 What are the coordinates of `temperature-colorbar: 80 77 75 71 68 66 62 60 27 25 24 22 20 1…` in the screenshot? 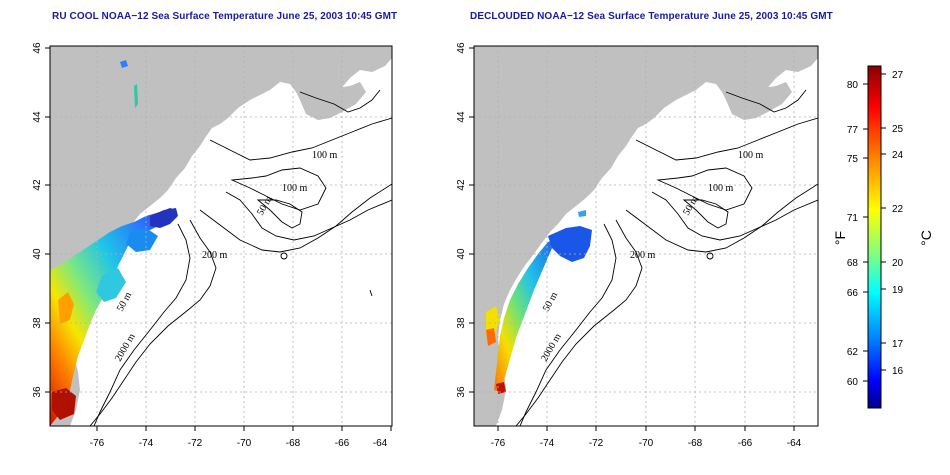 It's located at (883, 237).